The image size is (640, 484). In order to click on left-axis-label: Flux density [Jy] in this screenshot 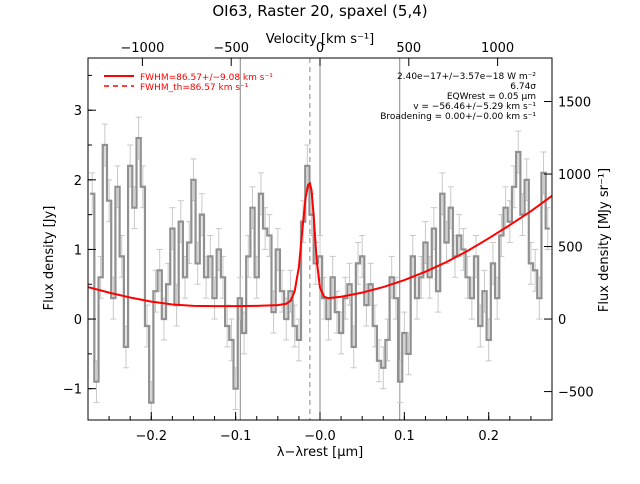, I will do `click(49, 258)`.